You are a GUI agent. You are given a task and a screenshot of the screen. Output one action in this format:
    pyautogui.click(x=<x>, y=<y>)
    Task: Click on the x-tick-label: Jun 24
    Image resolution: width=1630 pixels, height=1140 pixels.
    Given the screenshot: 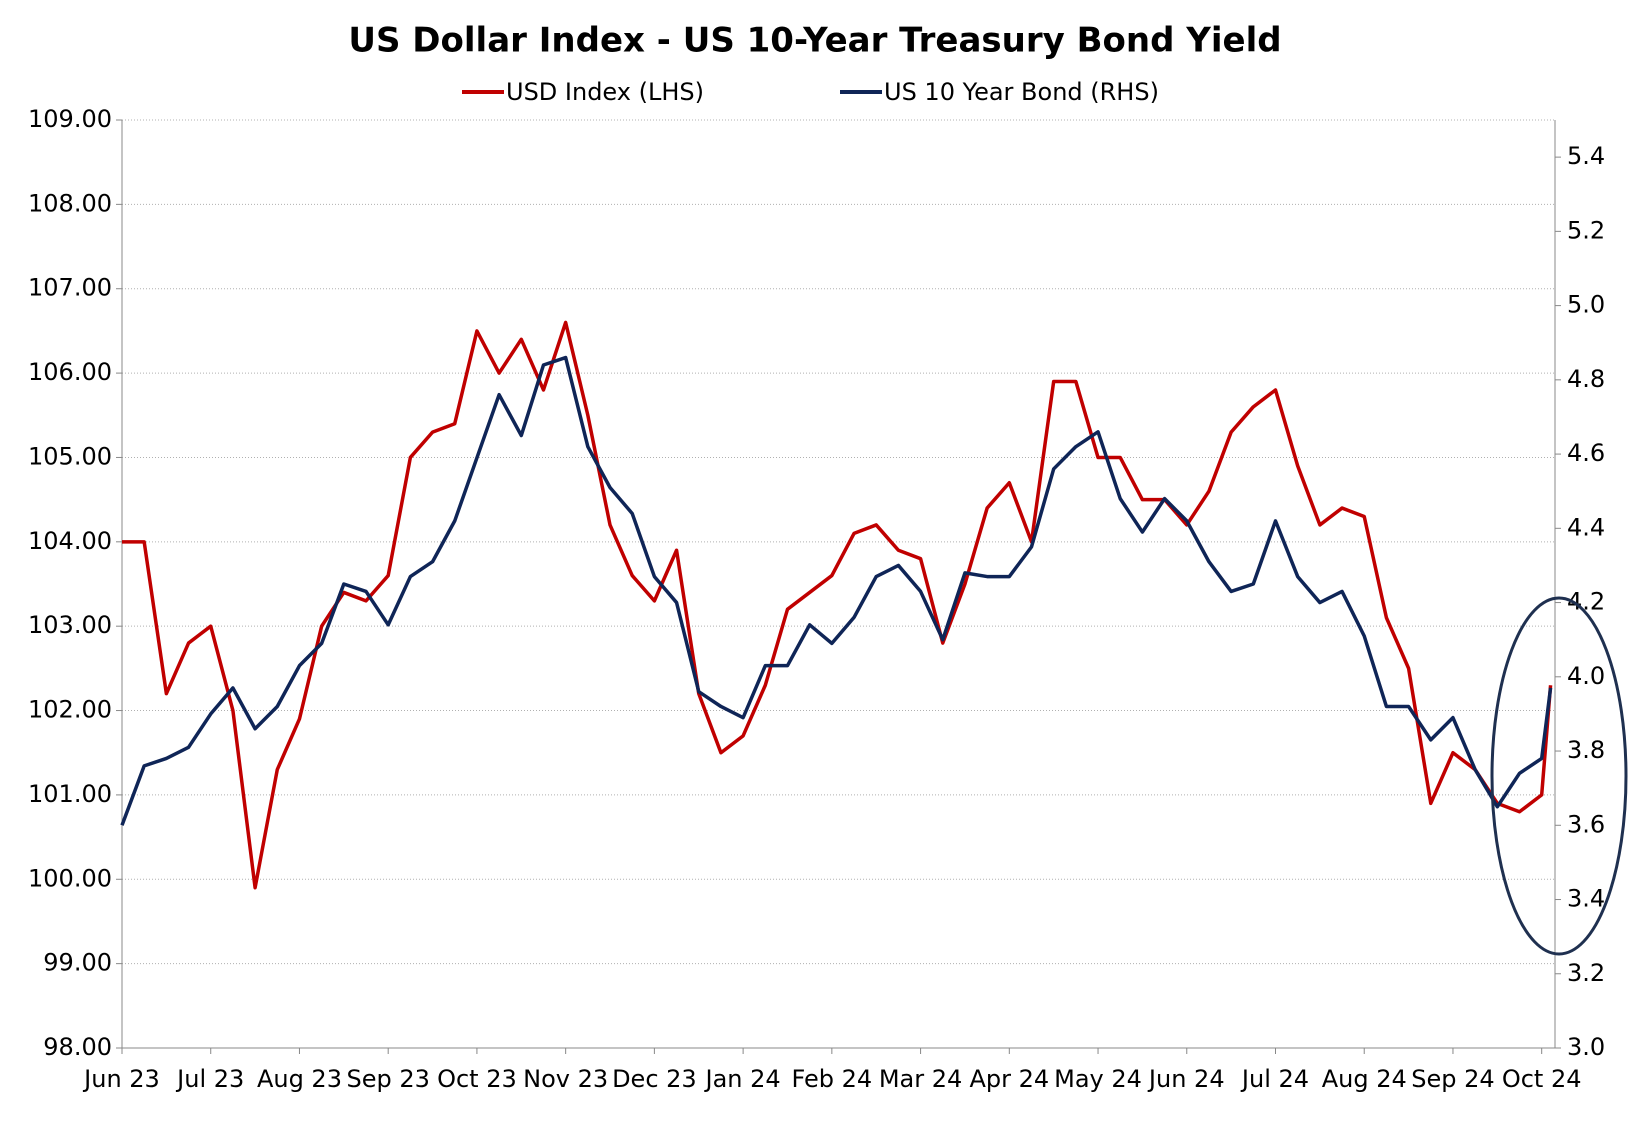 What is the action you would take?
    pyautogui.click(x=1186, y=1079)
    